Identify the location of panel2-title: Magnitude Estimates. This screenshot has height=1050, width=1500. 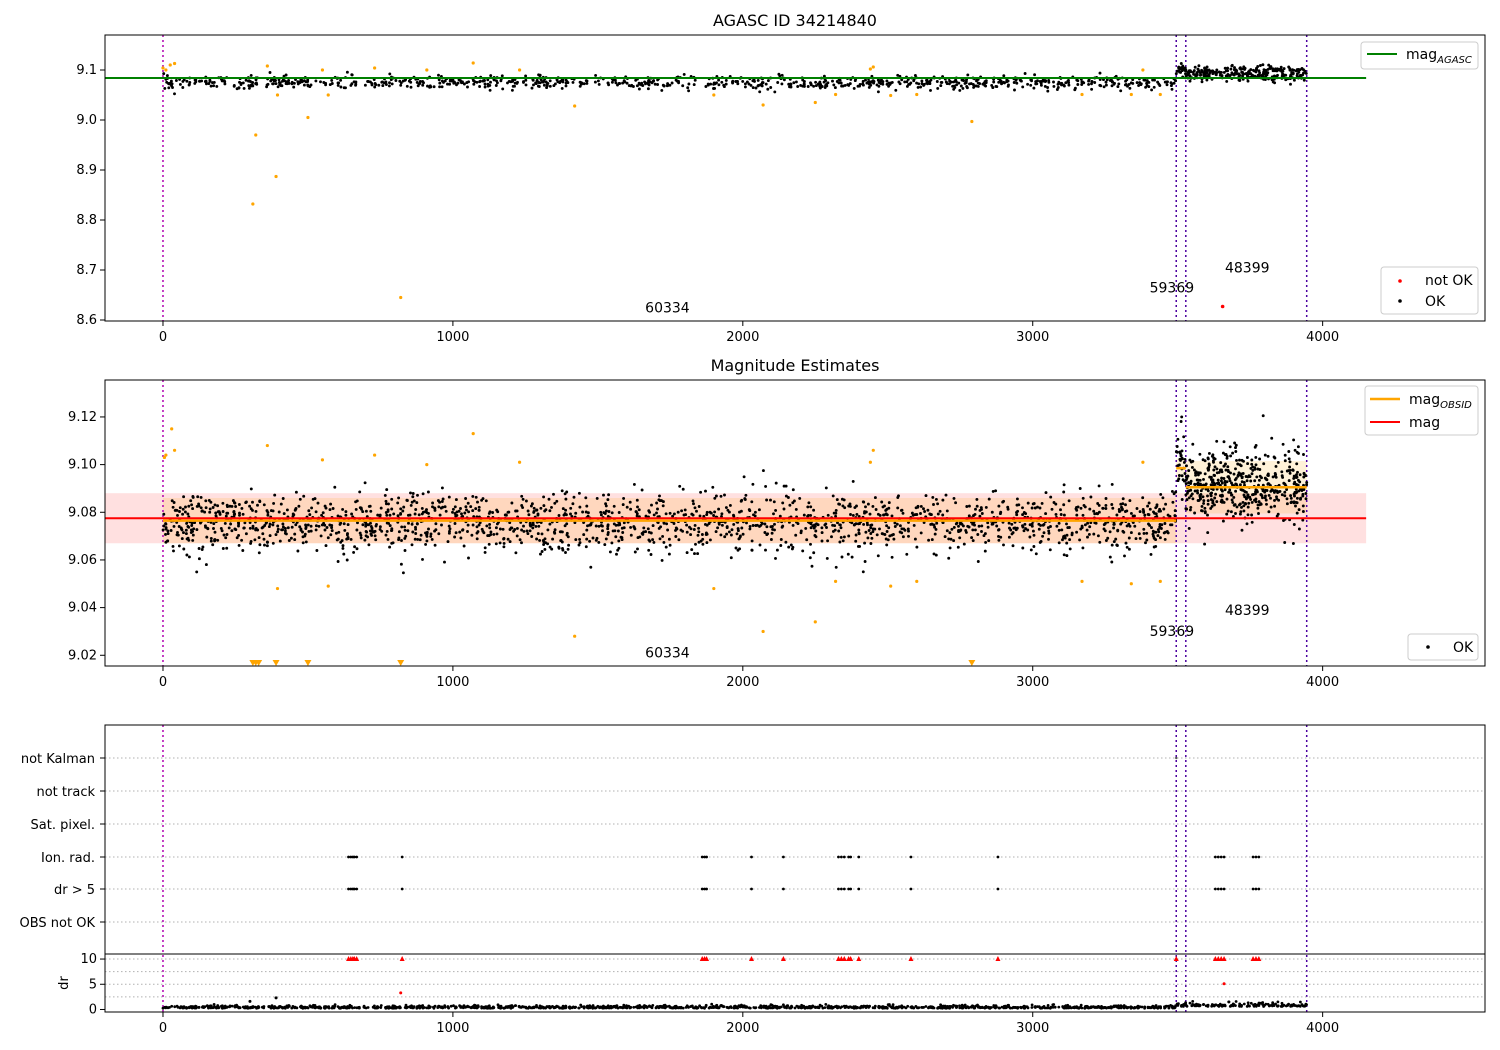
(795, 365).